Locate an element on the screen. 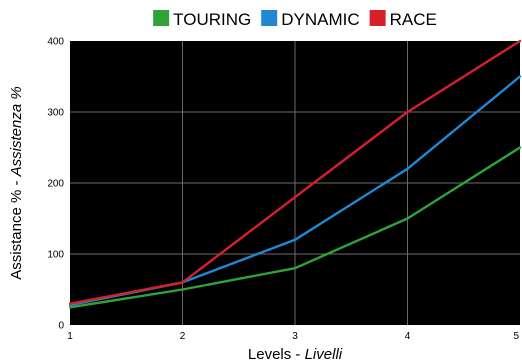 The image size is (522, 363). legend-label-race: RACE is located at coordinates (413, 19).